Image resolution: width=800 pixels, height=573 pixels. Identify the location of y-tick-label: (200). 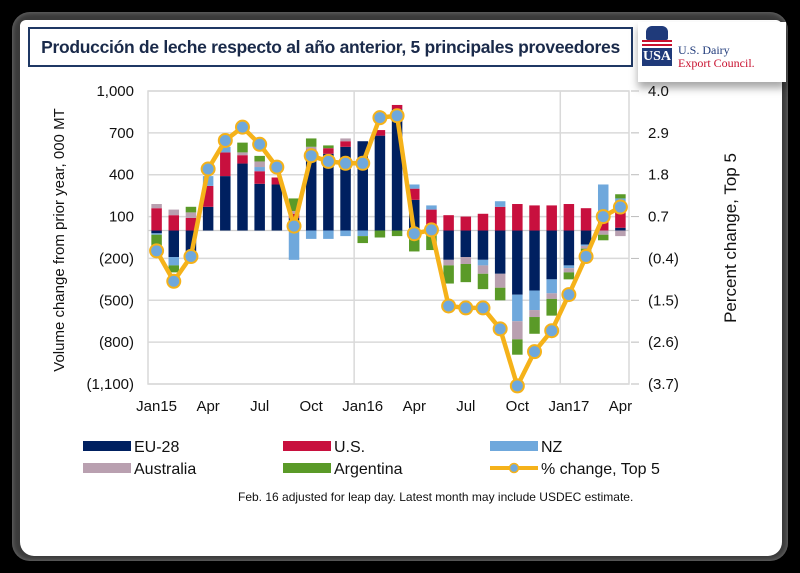
(116, 258).